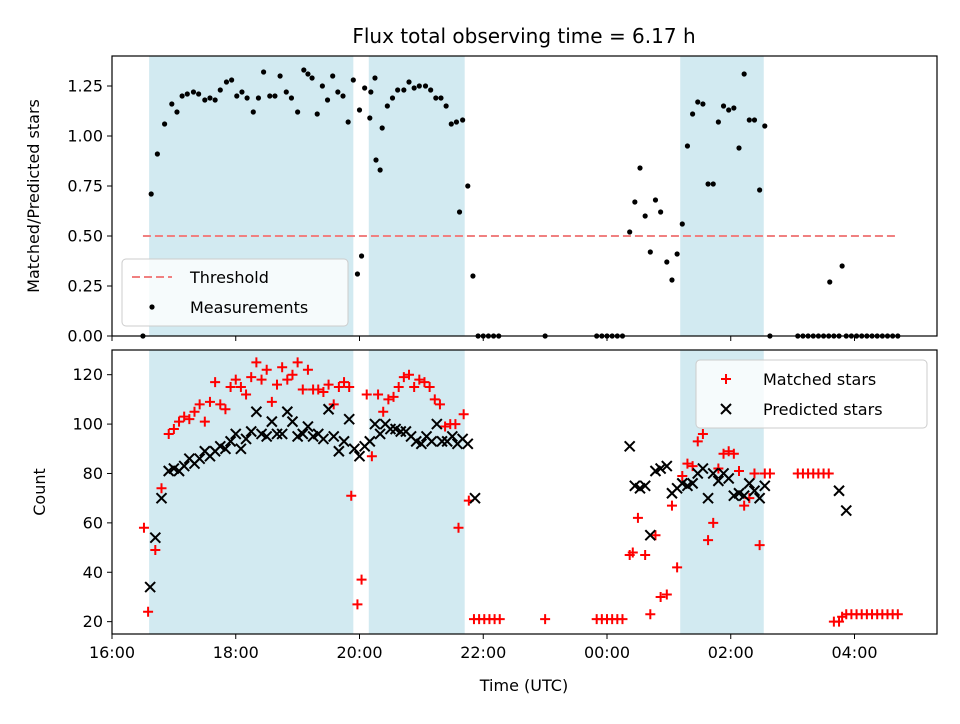 This screenshot has height=724, width=960. Describe the element at coordinates (85, 286) in the screenshot. I see `top-ytick-label: 0.25` at that location.